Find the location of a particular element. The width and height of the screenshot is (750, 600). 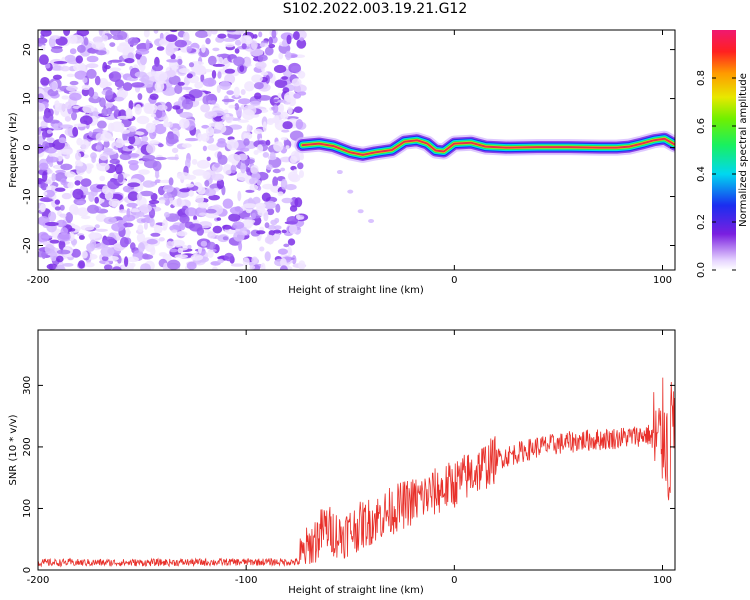

colorbar-tick-label: 0.0 is located at coordinates (701, 270).